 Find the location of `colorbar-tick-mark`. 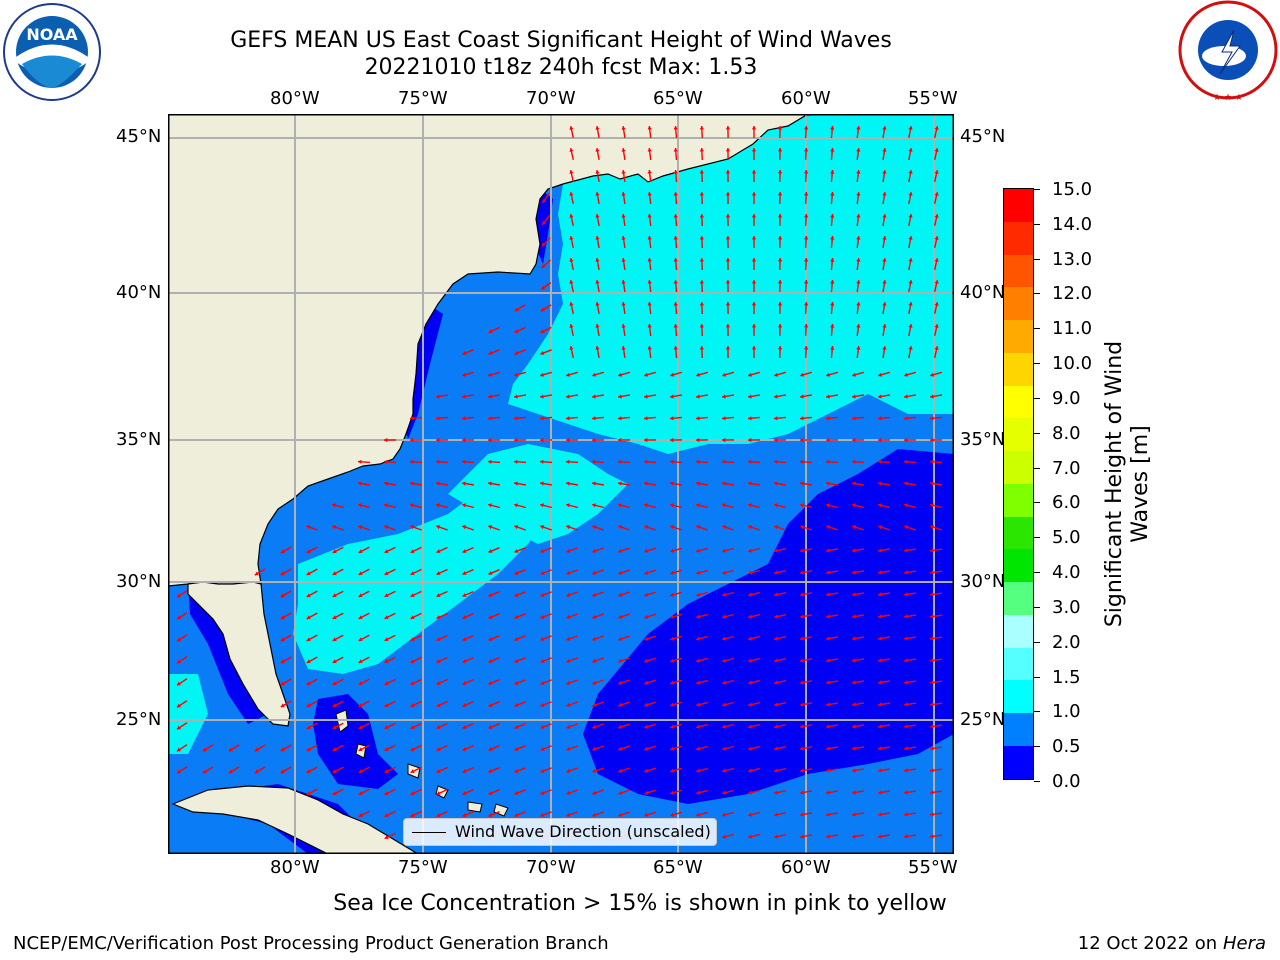

colorbar-tick-mark is located at coordinates (1037, 433).